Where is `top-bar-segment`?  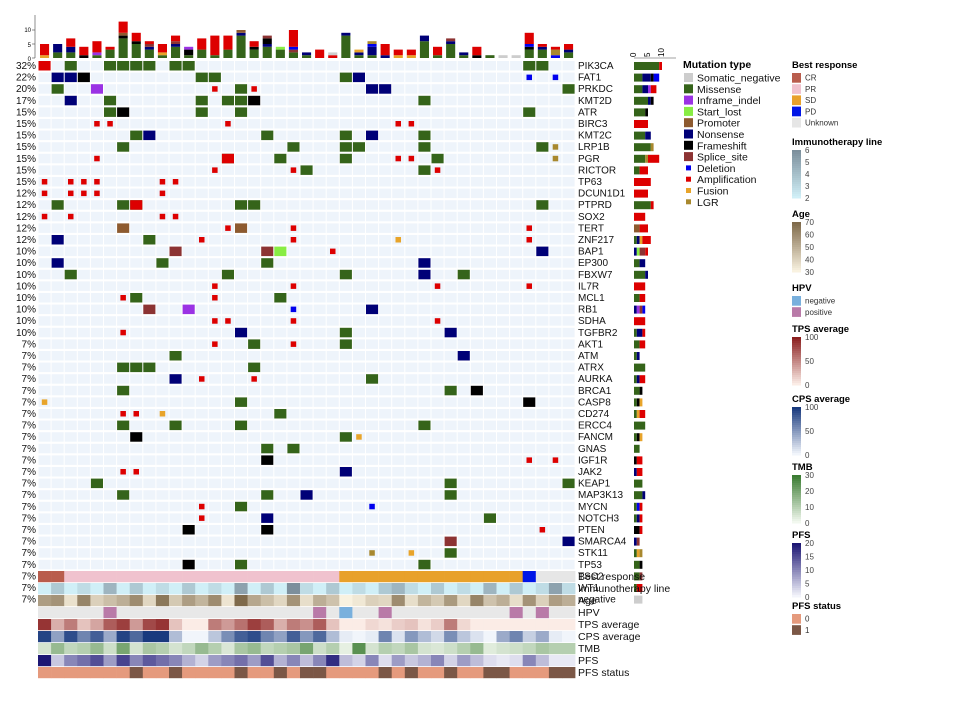 top-bar-segment is located at coordinates (451, 42).